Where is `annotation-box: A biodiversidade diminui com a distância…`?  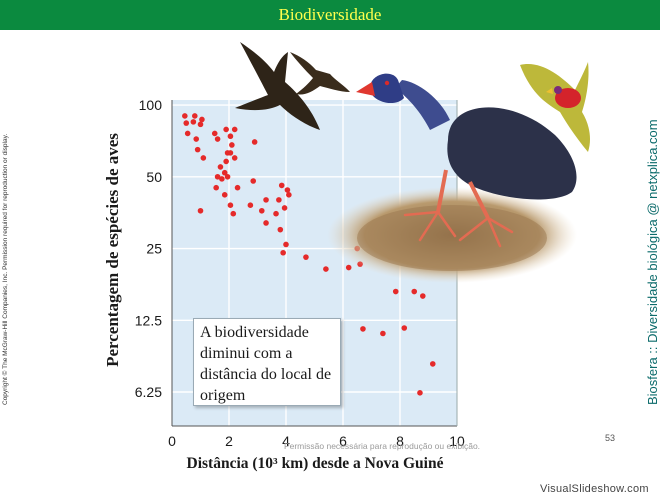 annotation-box: A biodiversidade diminui com a distância… is located at coordinates (267, 362).